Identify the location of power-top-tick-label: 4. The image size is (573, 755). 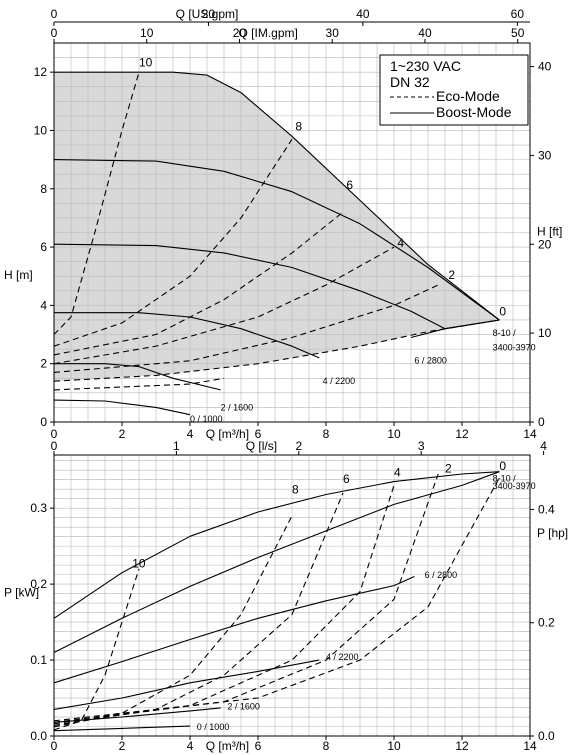
(543, 446).